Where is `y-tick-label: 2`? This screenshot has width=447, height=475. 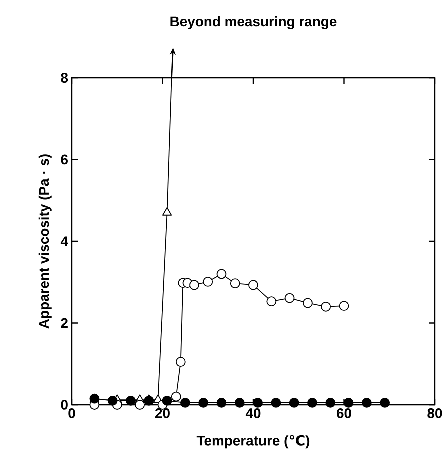 y-tick-label: 2 is located at coordinates (64, 323).